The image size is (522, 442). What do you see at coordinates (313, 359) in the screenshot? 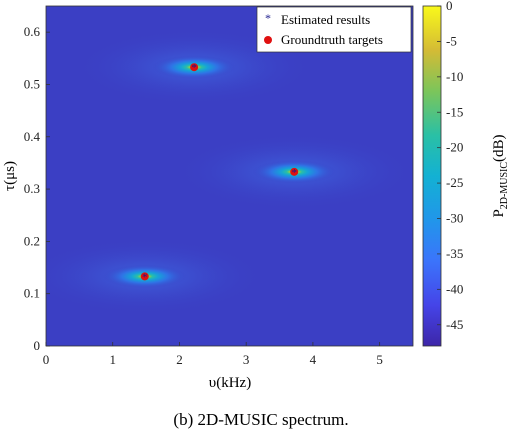
I see `x-tick-label-4: 4` at bounding box center [313, 359].